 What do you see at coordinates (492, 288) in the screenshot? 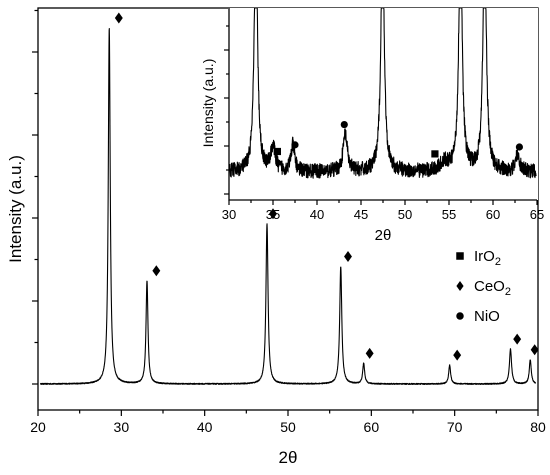
I see `legend-label: CeO2` at bounding box center [492, 288].